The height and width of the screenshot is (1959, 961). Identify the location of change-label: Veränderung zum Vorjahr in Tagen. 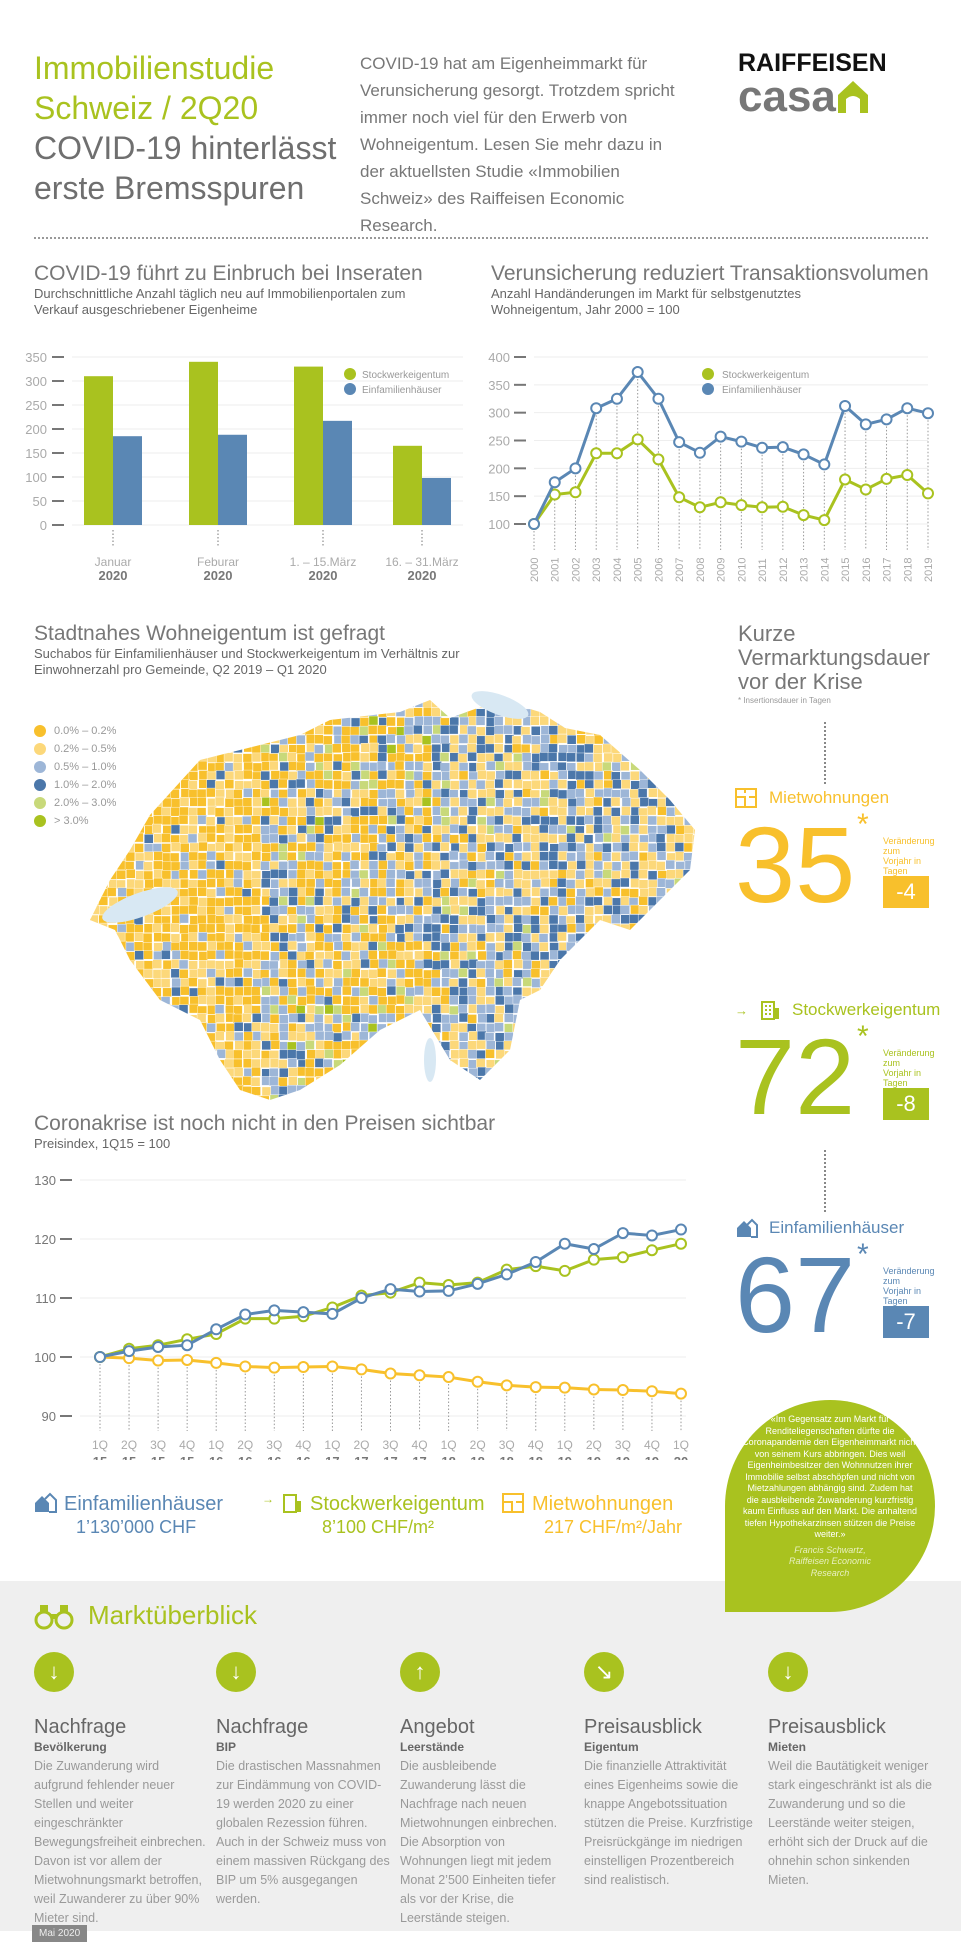
(909, 856).